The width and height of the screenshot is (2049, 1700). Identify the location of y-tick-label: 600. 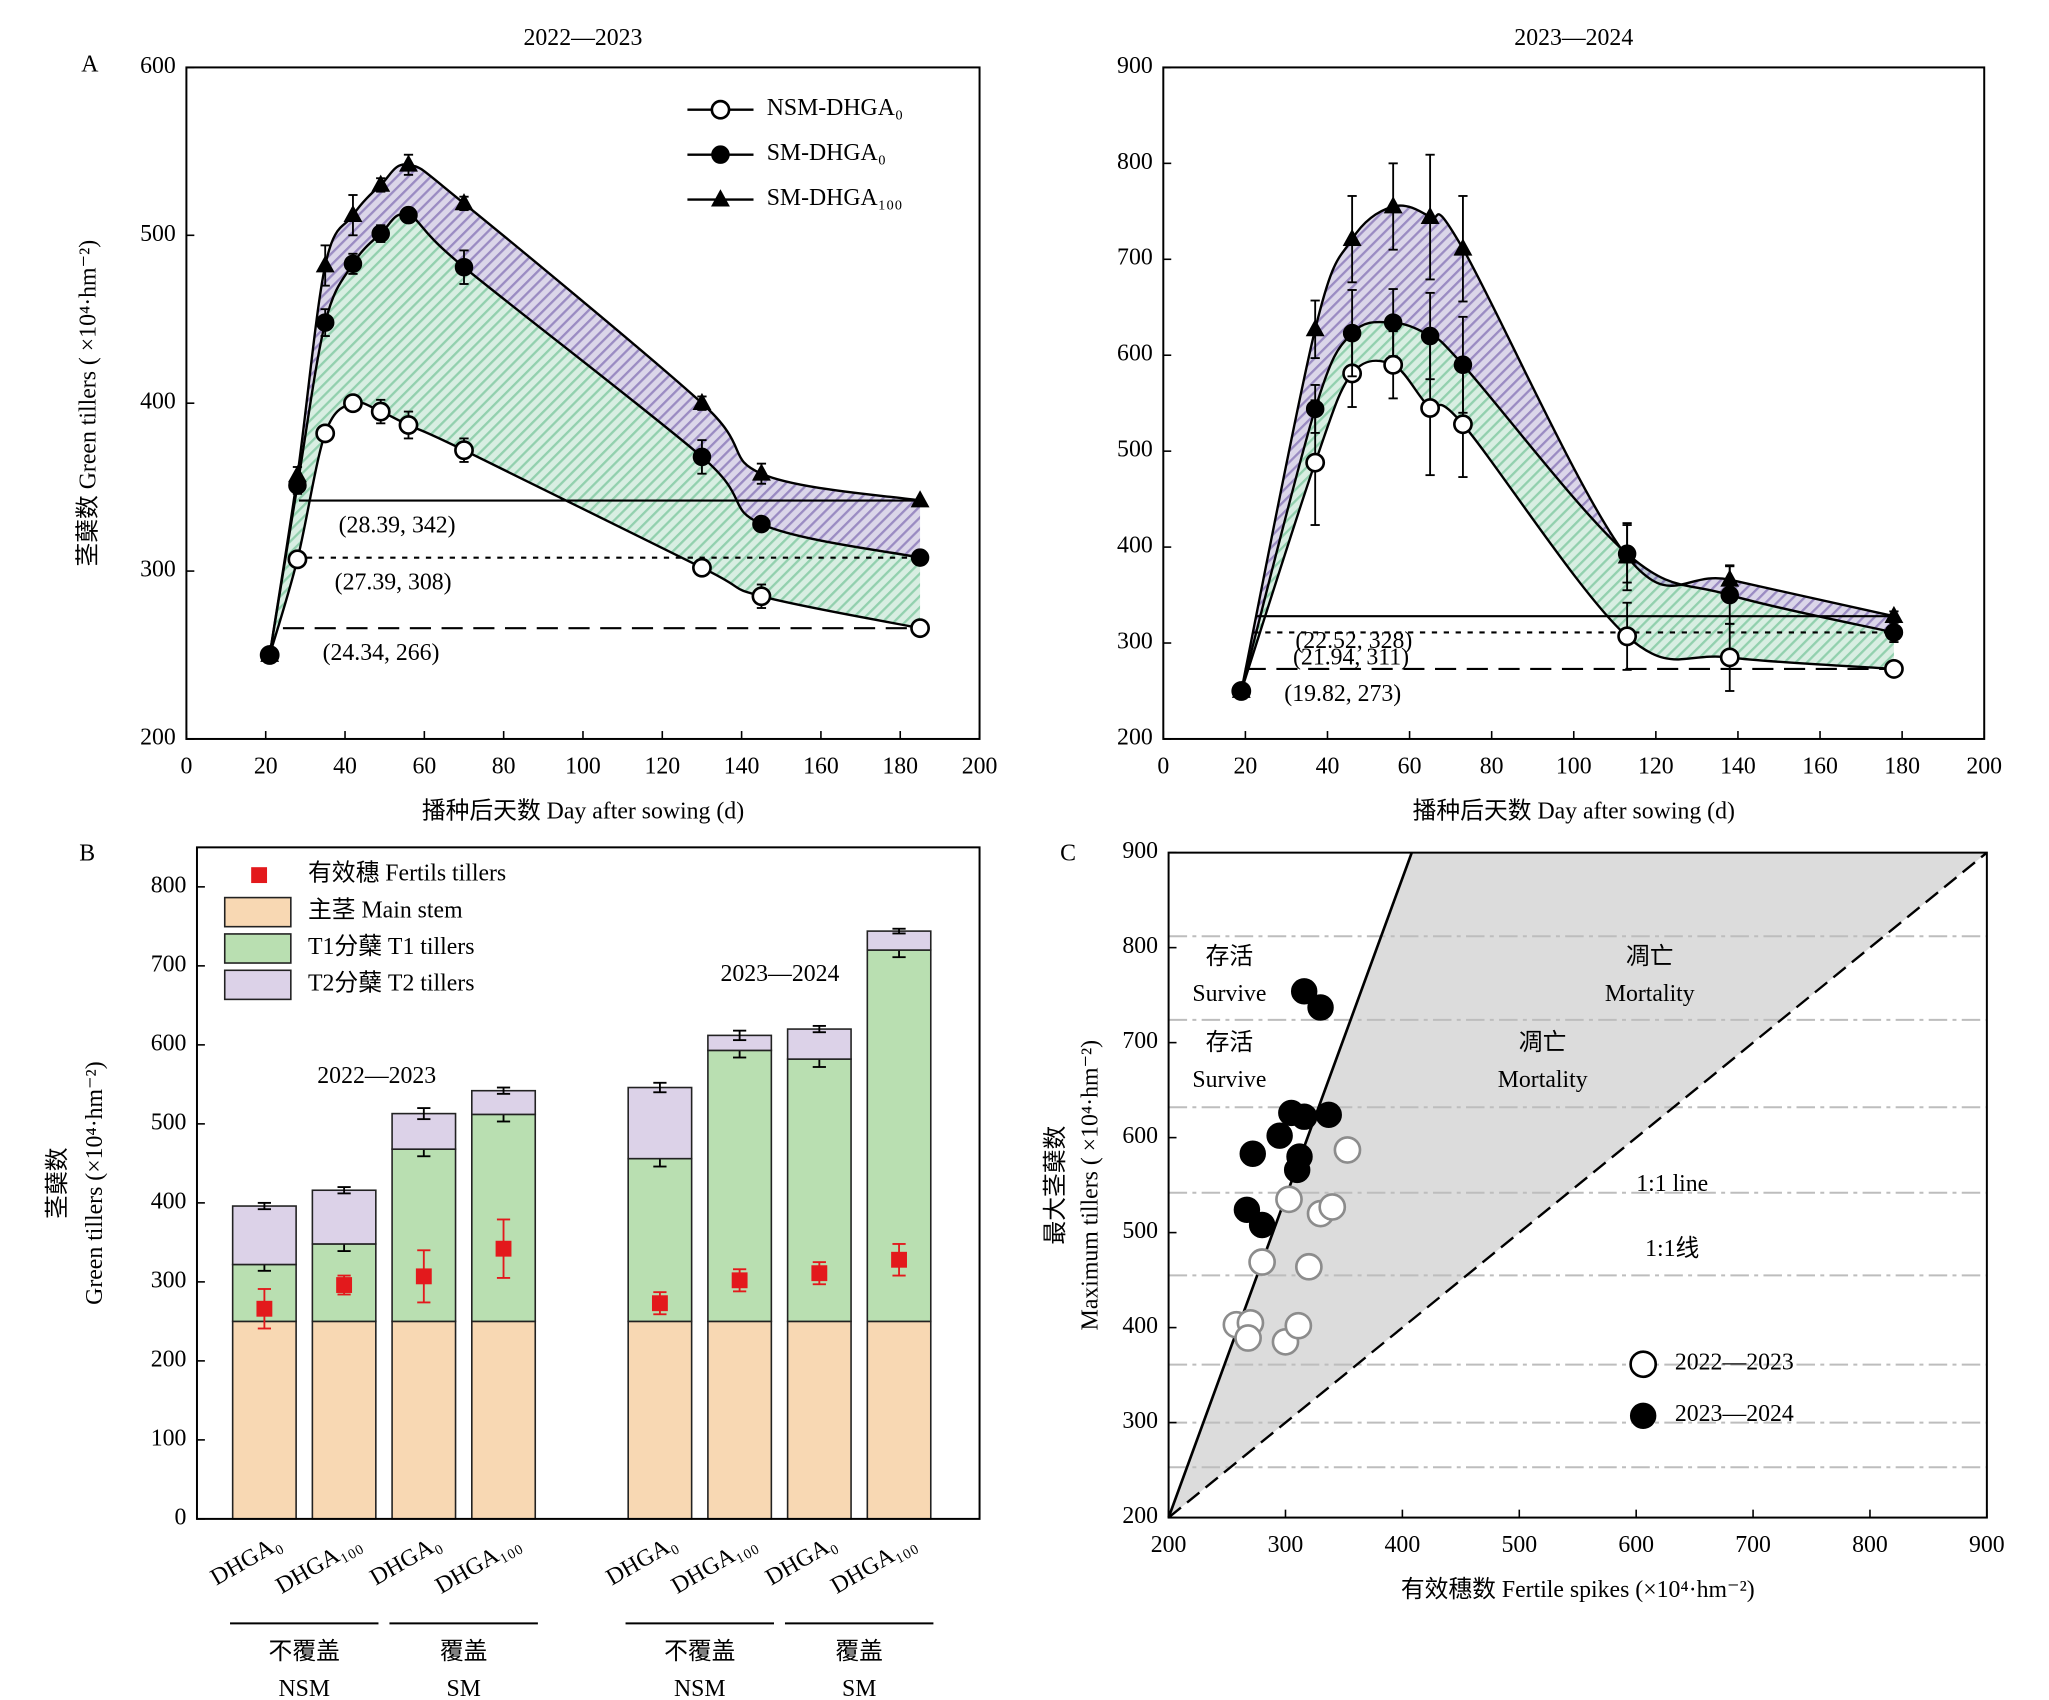
(1135, 354).